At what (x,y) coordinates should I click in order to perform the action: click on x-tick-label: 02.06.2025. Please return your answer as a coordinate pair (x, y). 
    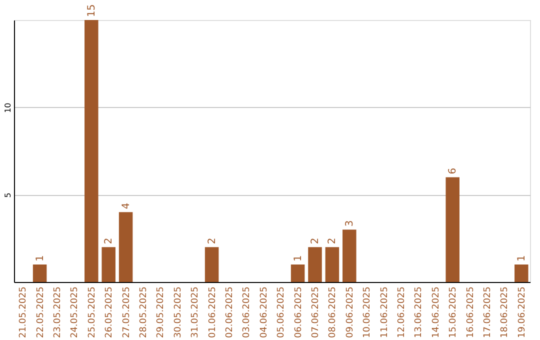
    Looking at the image, I should click on (230, 312).